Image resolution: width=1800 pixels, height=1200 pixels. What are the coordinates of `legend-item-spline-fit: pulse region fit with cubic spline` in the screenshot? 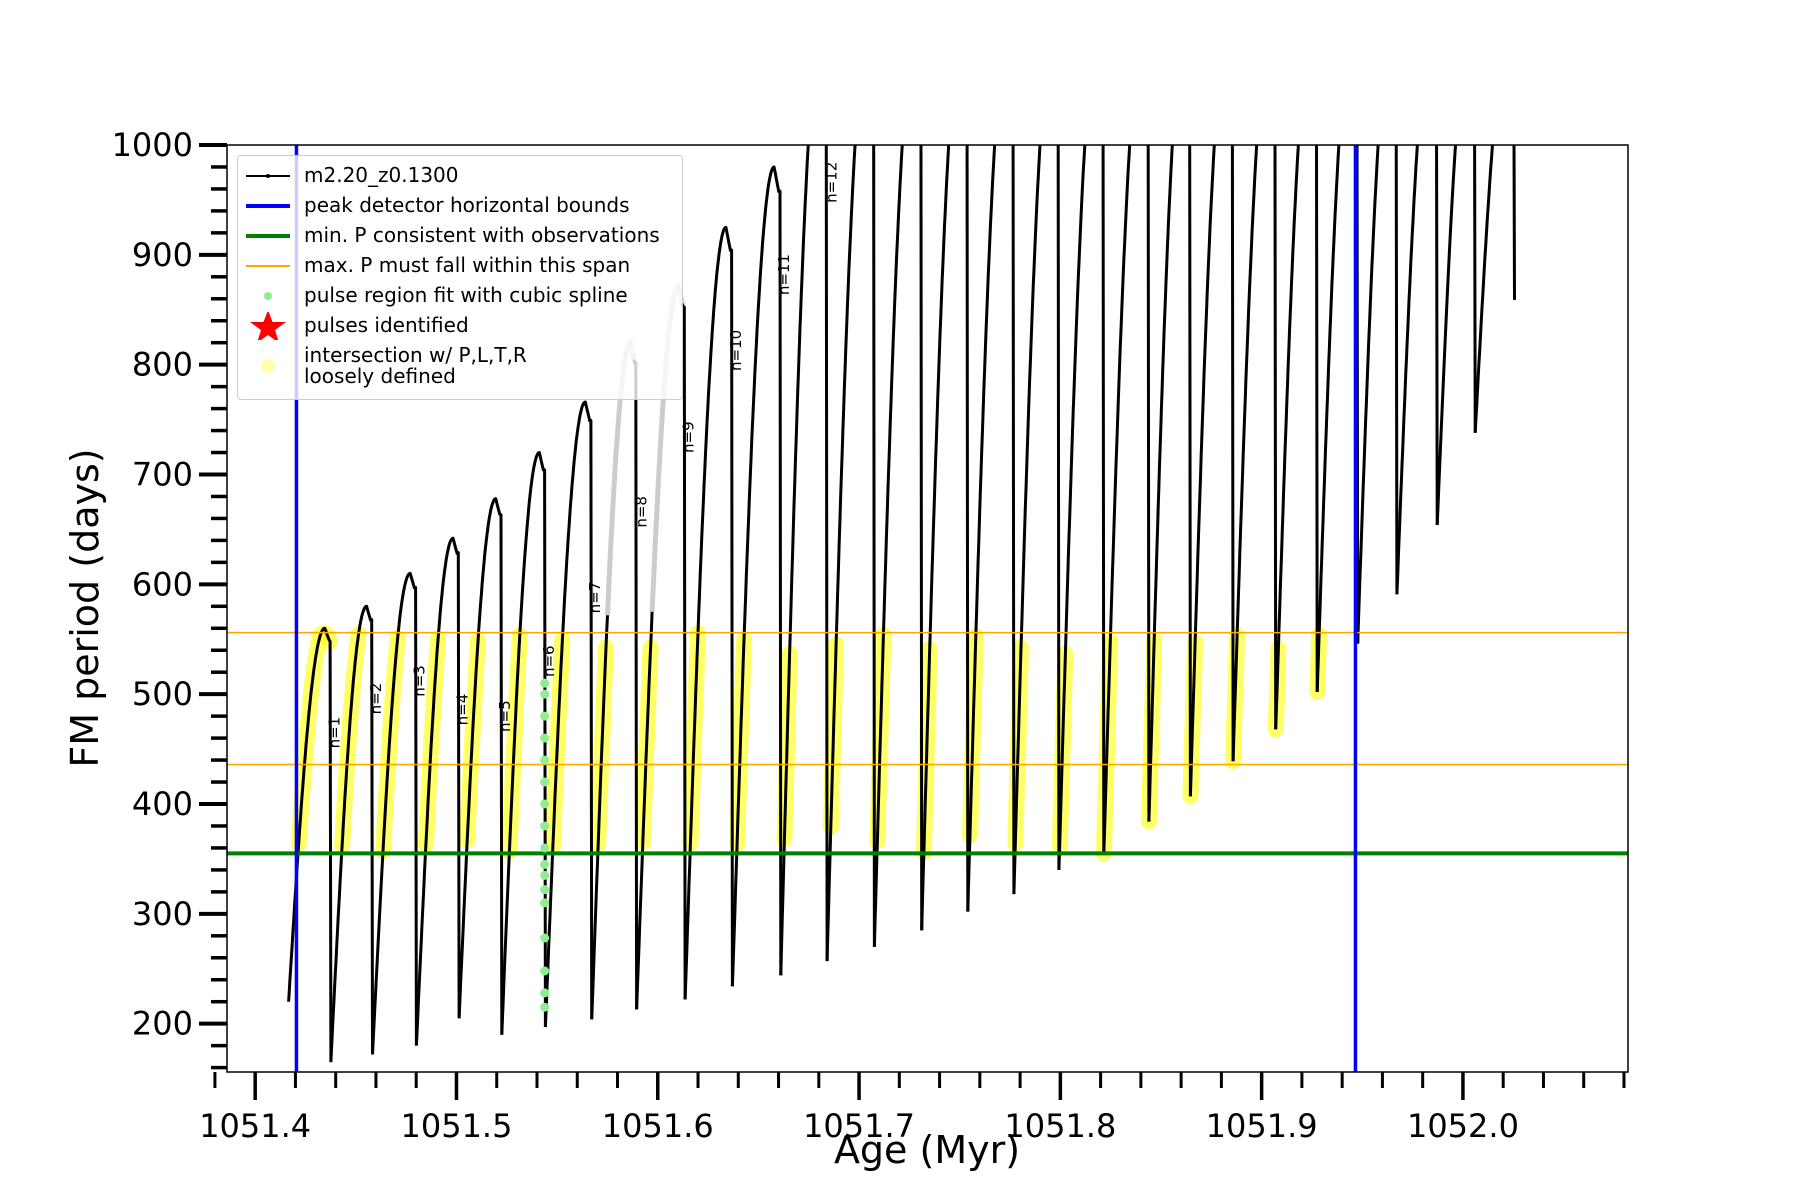 It's located at (460, 296).